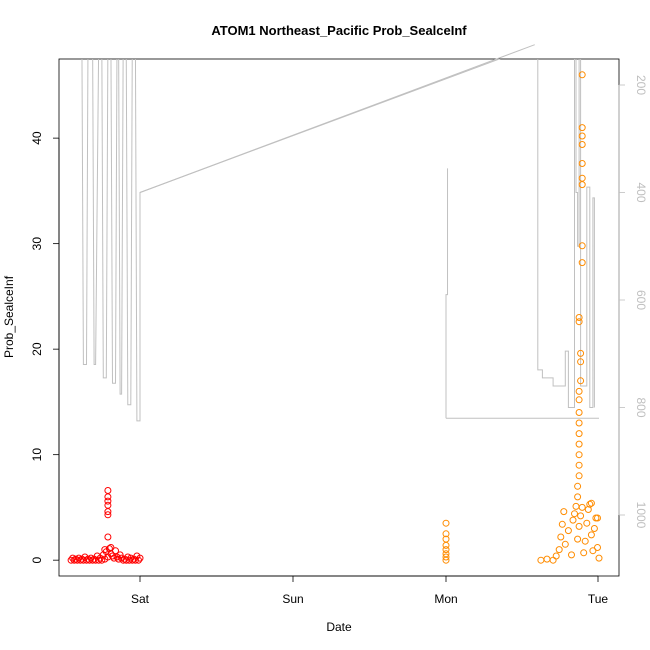 Image resolution: width=650 pixels, height=650 pixels. Describe the element at coordinates (339, 30) in the screenshot. I see `chart-title: ATOM1 Northeast_Pacific Prob_SealceInf` at that location.